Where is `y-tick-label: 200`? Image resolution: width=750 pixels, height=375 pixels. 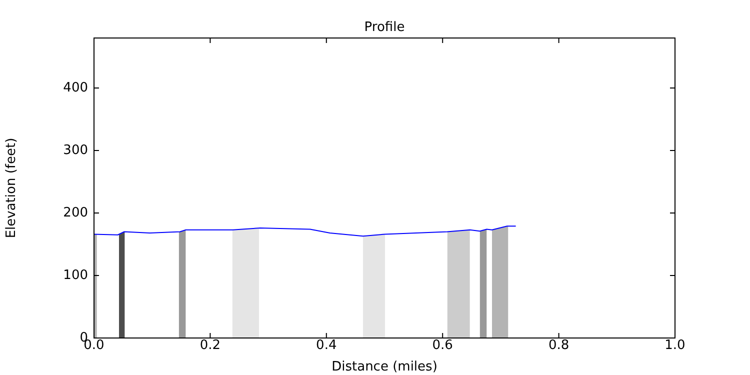 y-tick-label: 200 is located at coordinates (75, 212).